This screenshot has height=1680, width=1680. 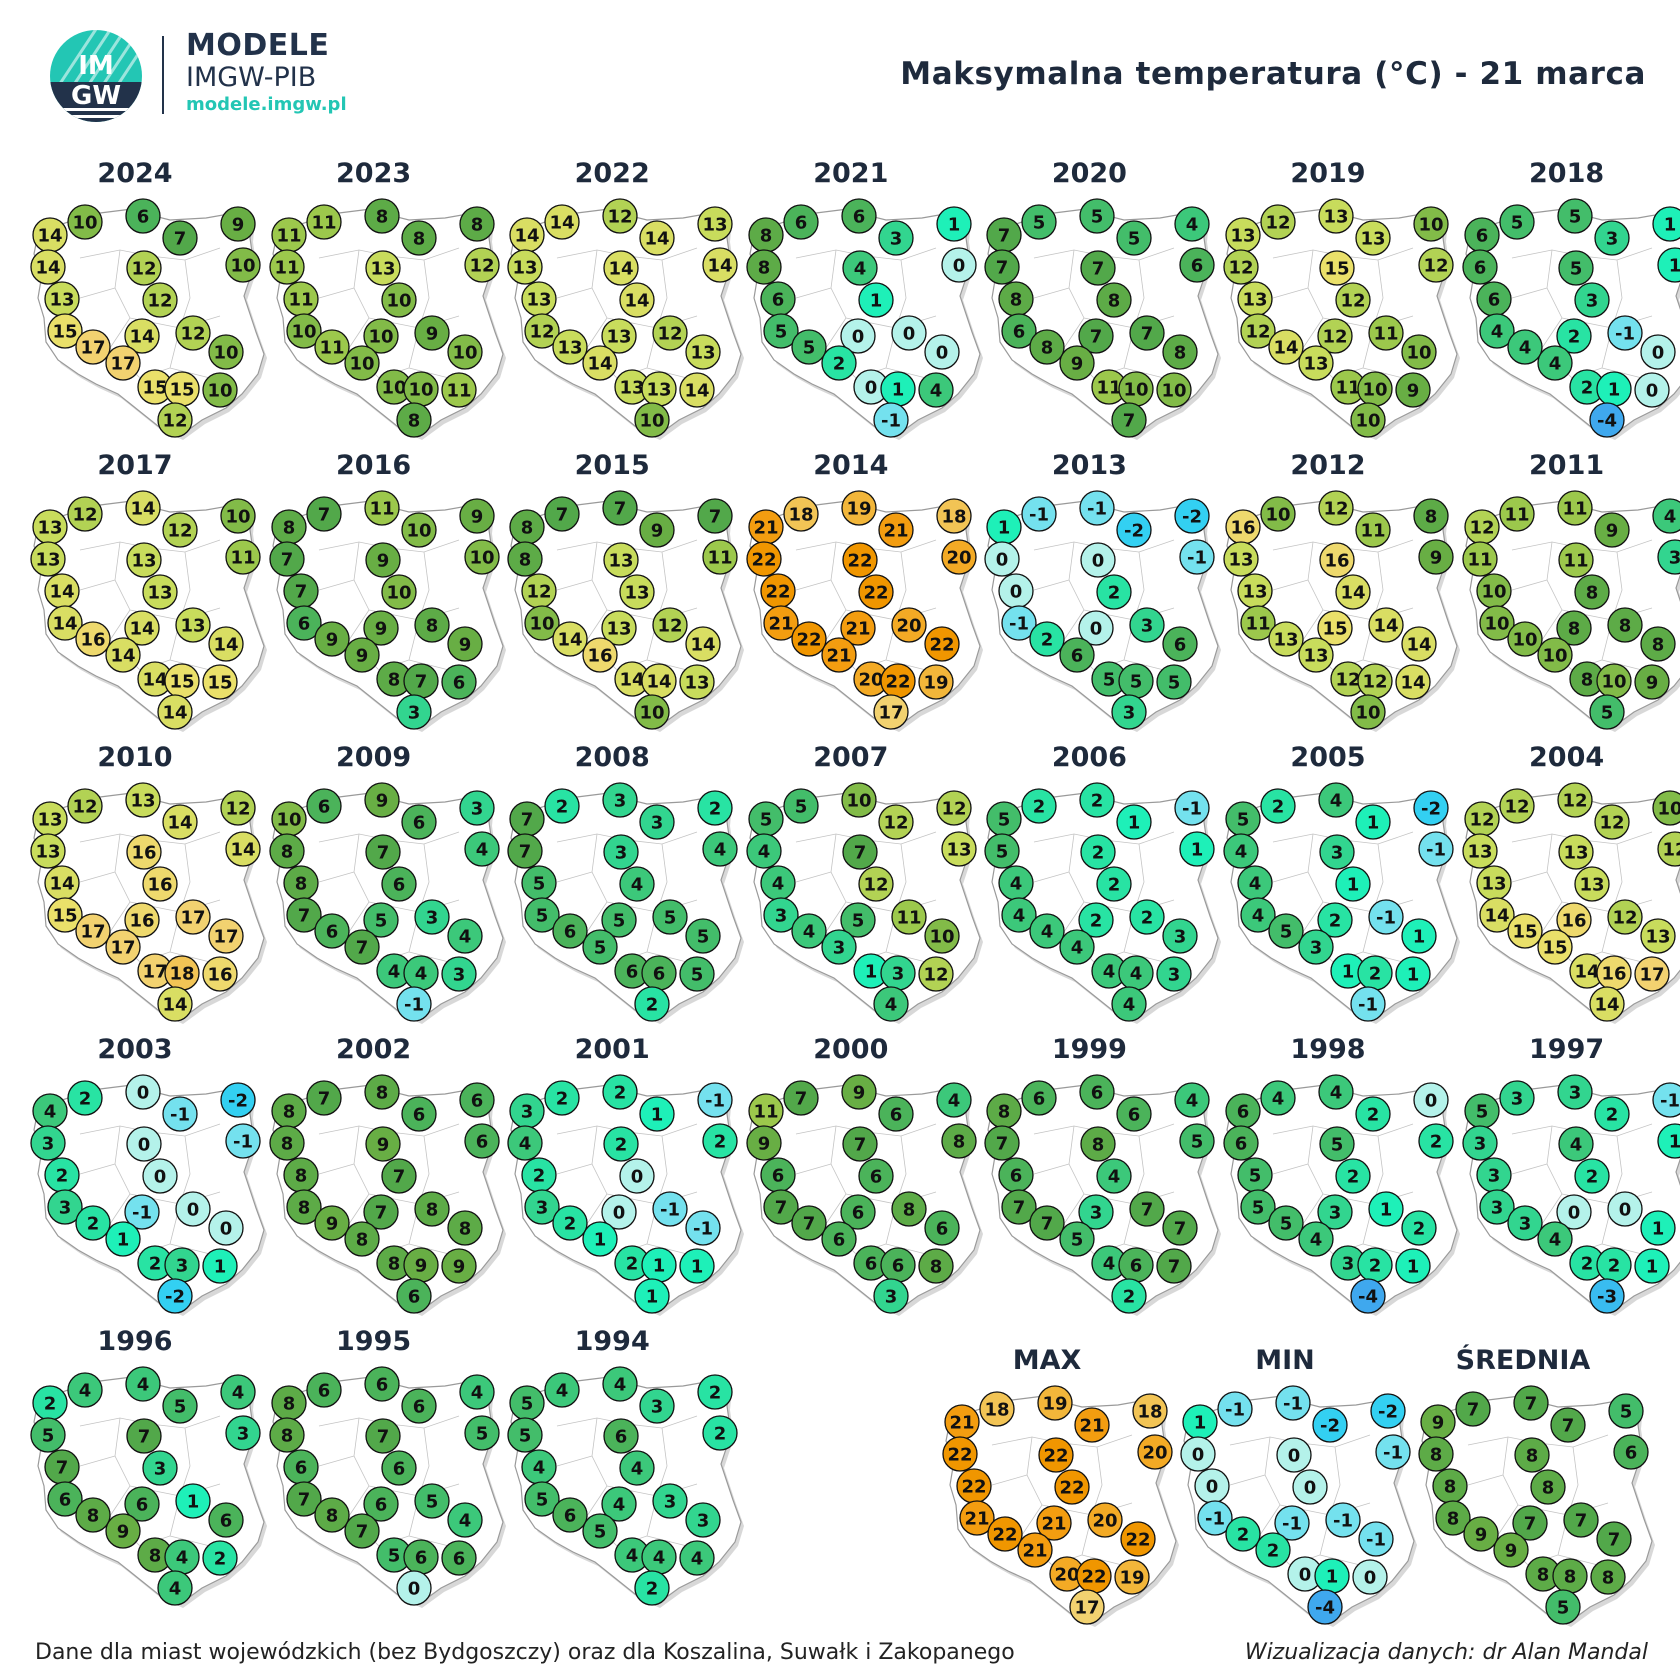 What do you see at coordinates (1131, 1578) in the screenshot?
I see `temperature-value: 19` at bounding box center [1131, 1578].